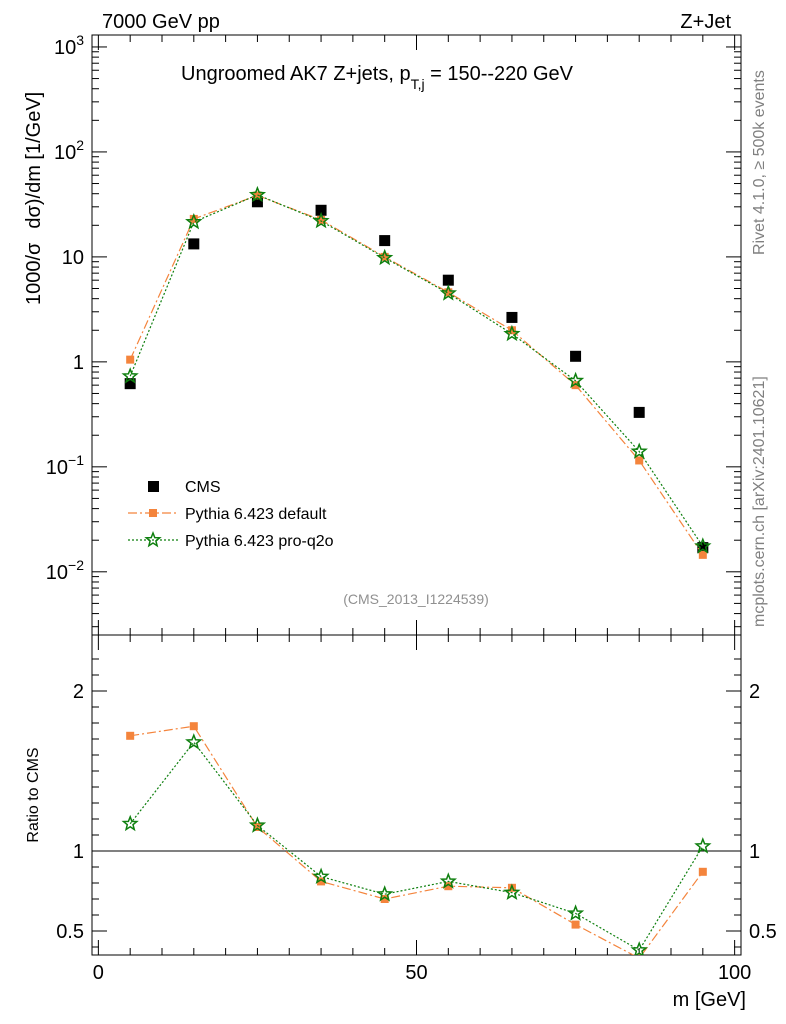 The height and width of the screenshot is (1024, 786). Describe the element at coordinates (153, 539) in the screenshot. I see `legend-marker-pythia-proq2o` at that location.